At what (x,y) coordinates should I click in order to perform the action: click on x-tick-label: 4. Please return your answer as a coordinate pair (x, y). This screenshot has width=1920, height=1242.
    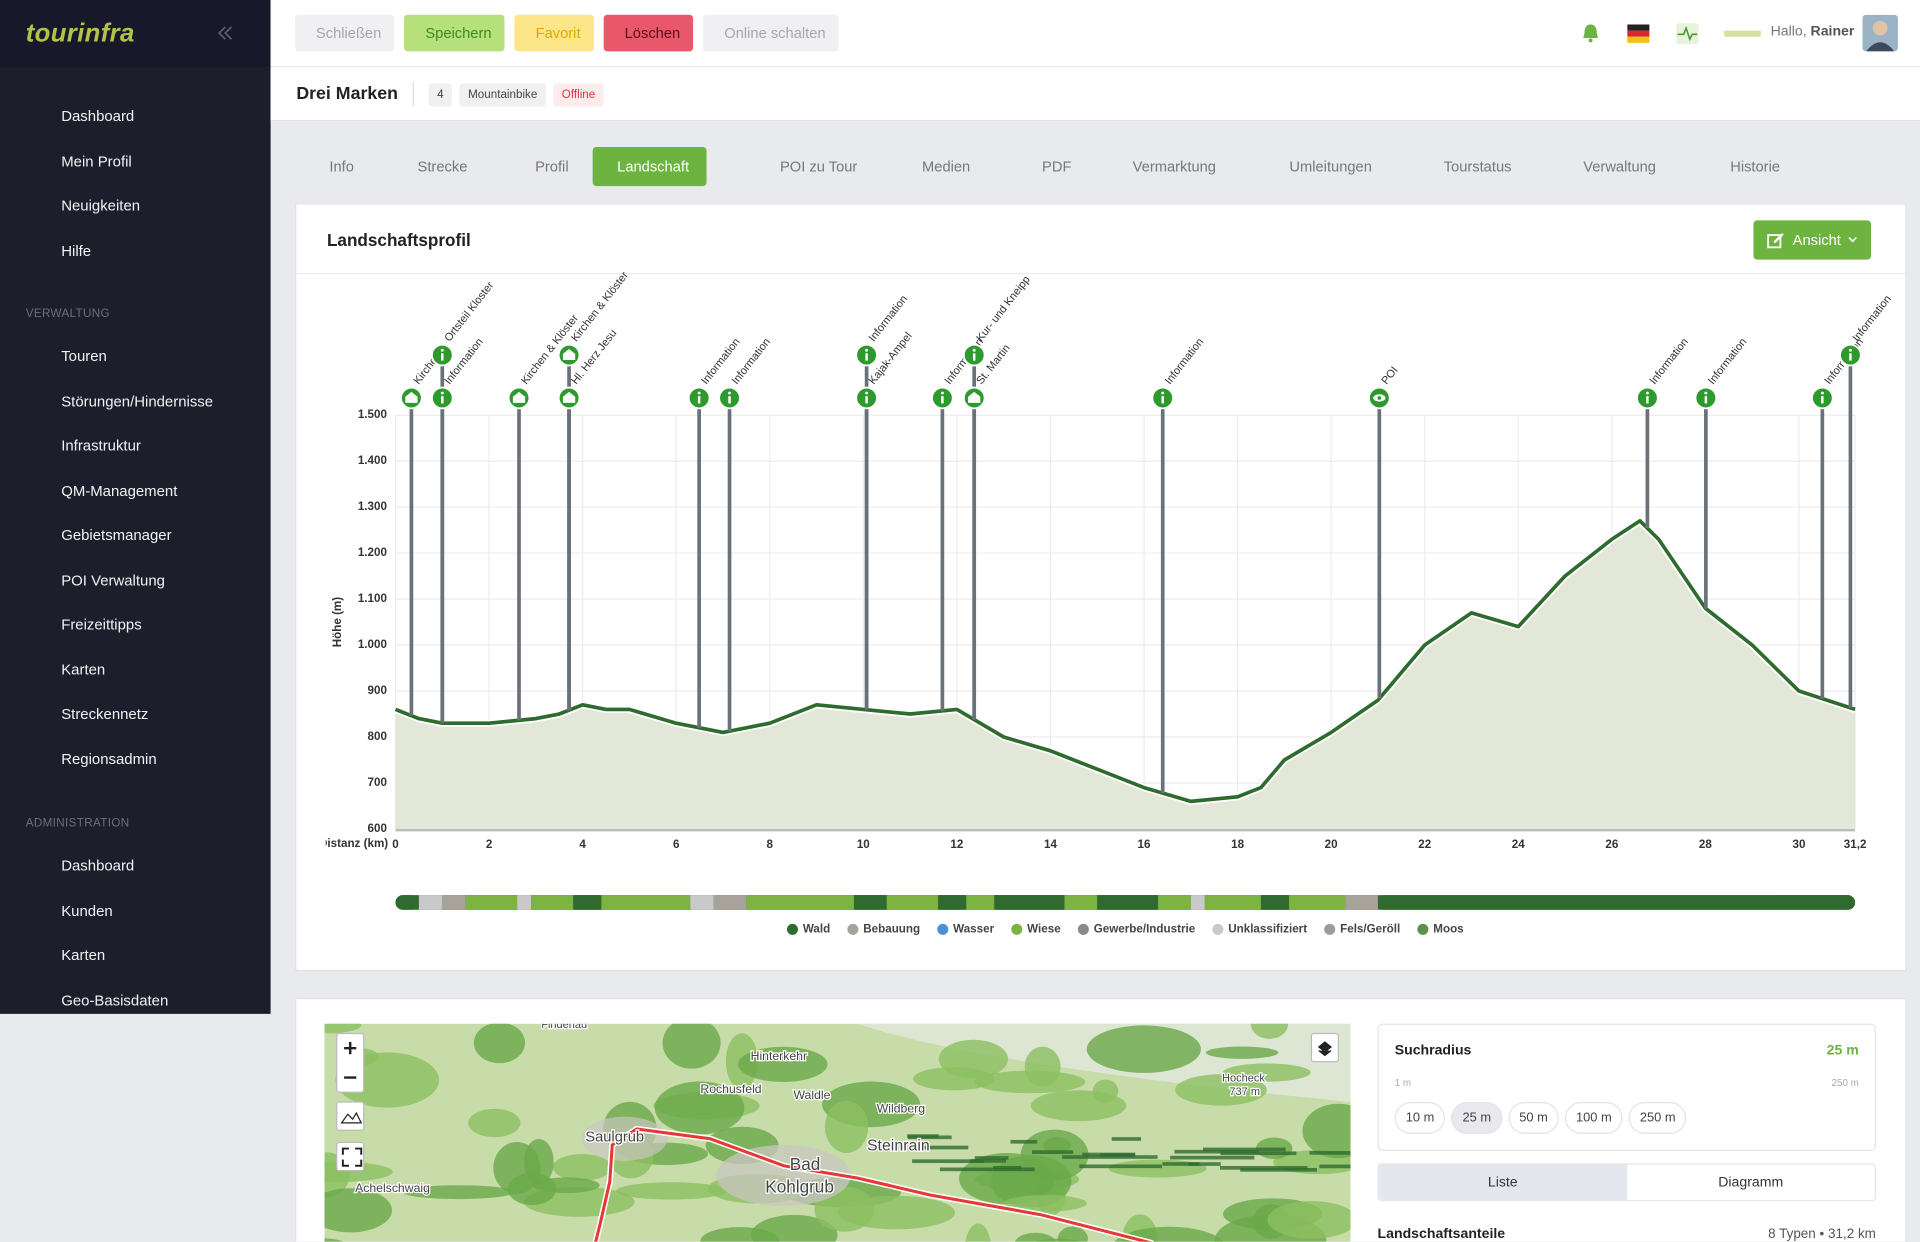
    Looking at the image, I should click on (582, 844).